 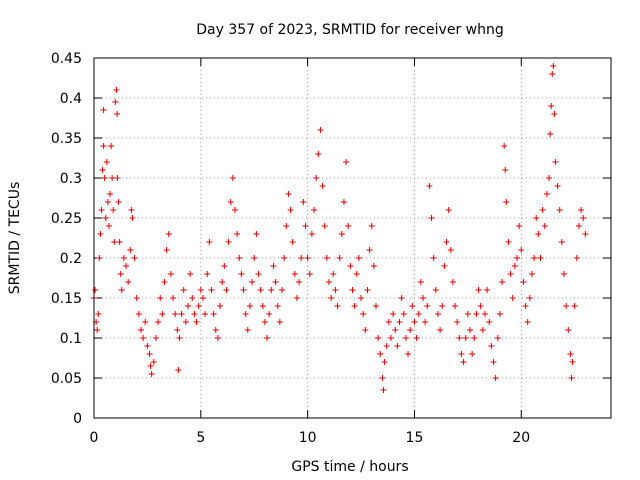 I want to click on y-tick-label: 0.3, so click(x=71, y=179).